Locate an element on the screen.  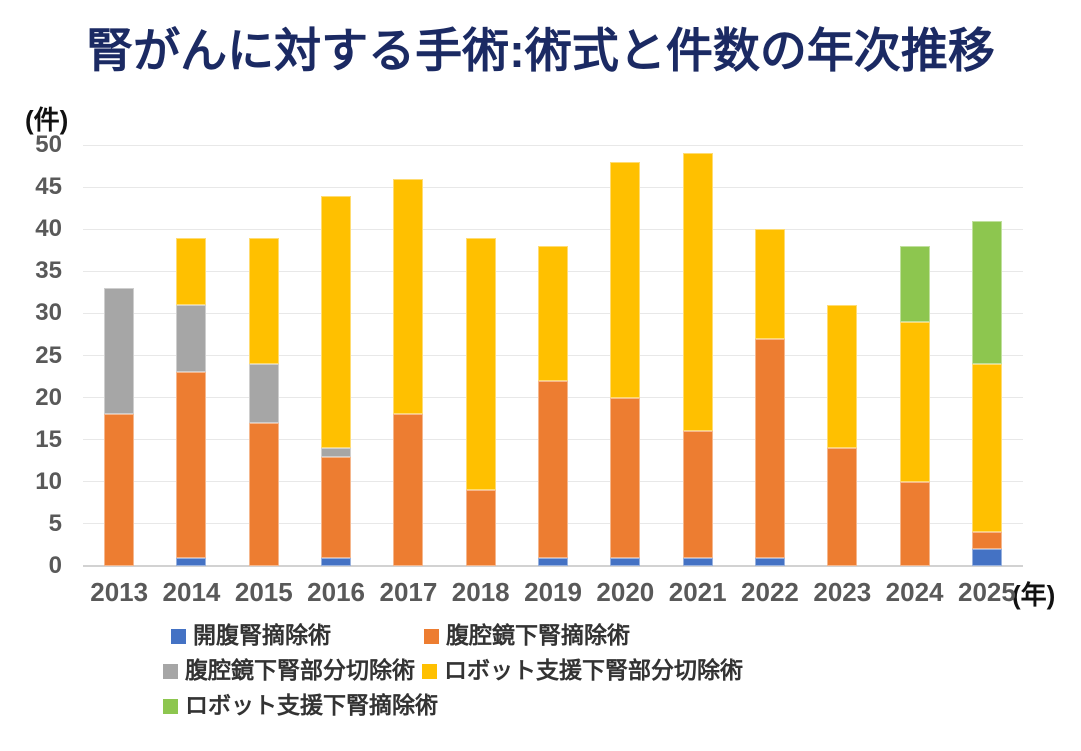
x-axis-label-2021: 2021 is located at coordinates (697, 592).